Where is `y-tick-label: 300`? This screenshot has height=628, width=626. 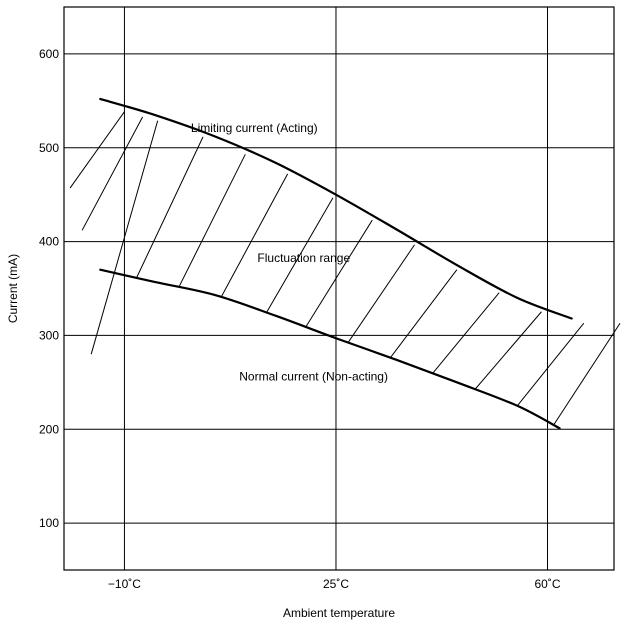
y-tick-label: 300 is located at coordinates (49, 335).